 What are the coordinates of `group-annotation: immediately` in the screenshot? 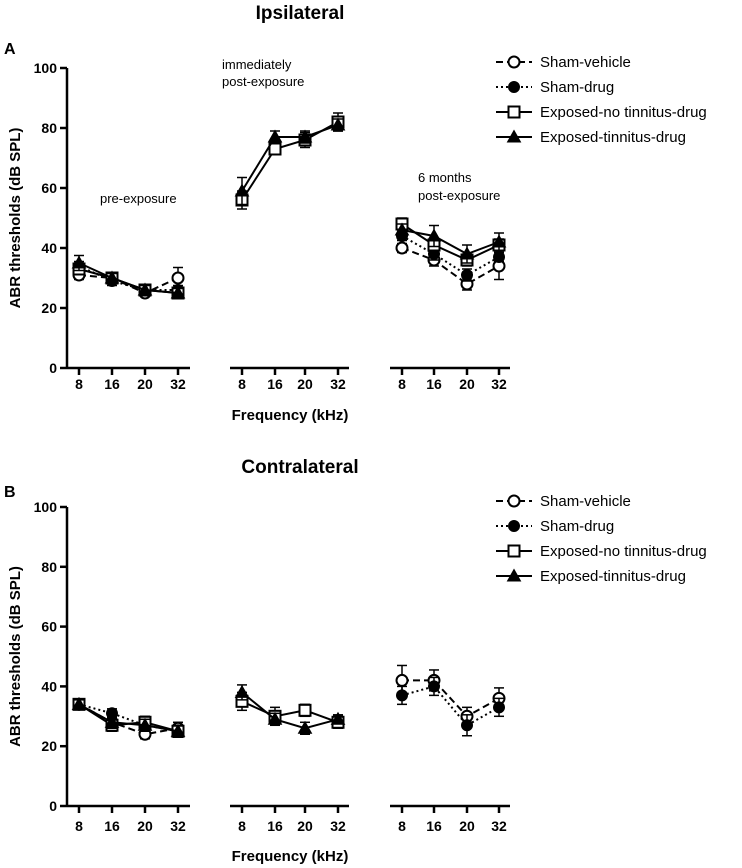 It's located at (257, 64).